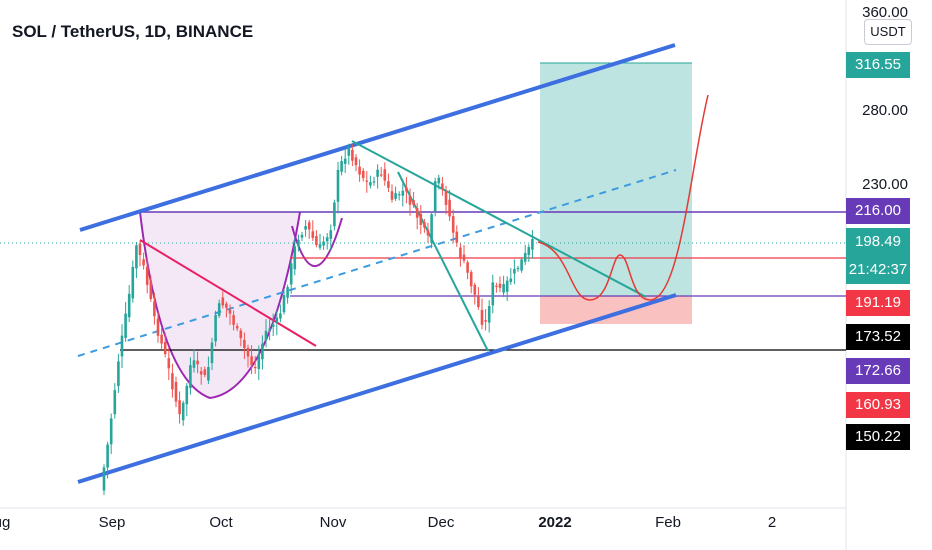 The width and height of the screenshot is (932, 550). Describe the element at coordinates (772, 522) in the screenshot. I see `x-tick-2: 2` at that location.